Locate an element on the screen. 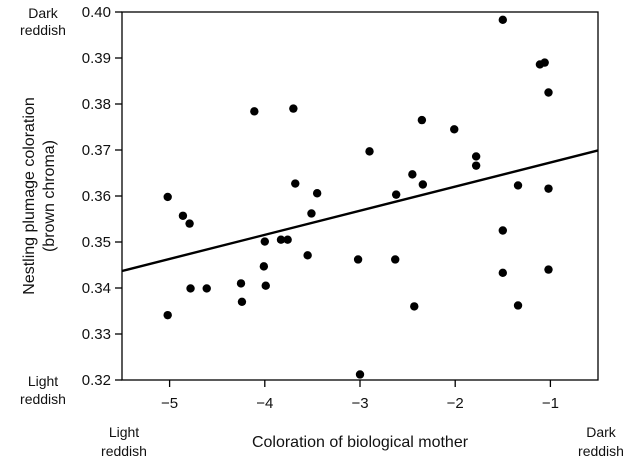  y-tick-label: 0.35 is located at coordinates (96, 242).